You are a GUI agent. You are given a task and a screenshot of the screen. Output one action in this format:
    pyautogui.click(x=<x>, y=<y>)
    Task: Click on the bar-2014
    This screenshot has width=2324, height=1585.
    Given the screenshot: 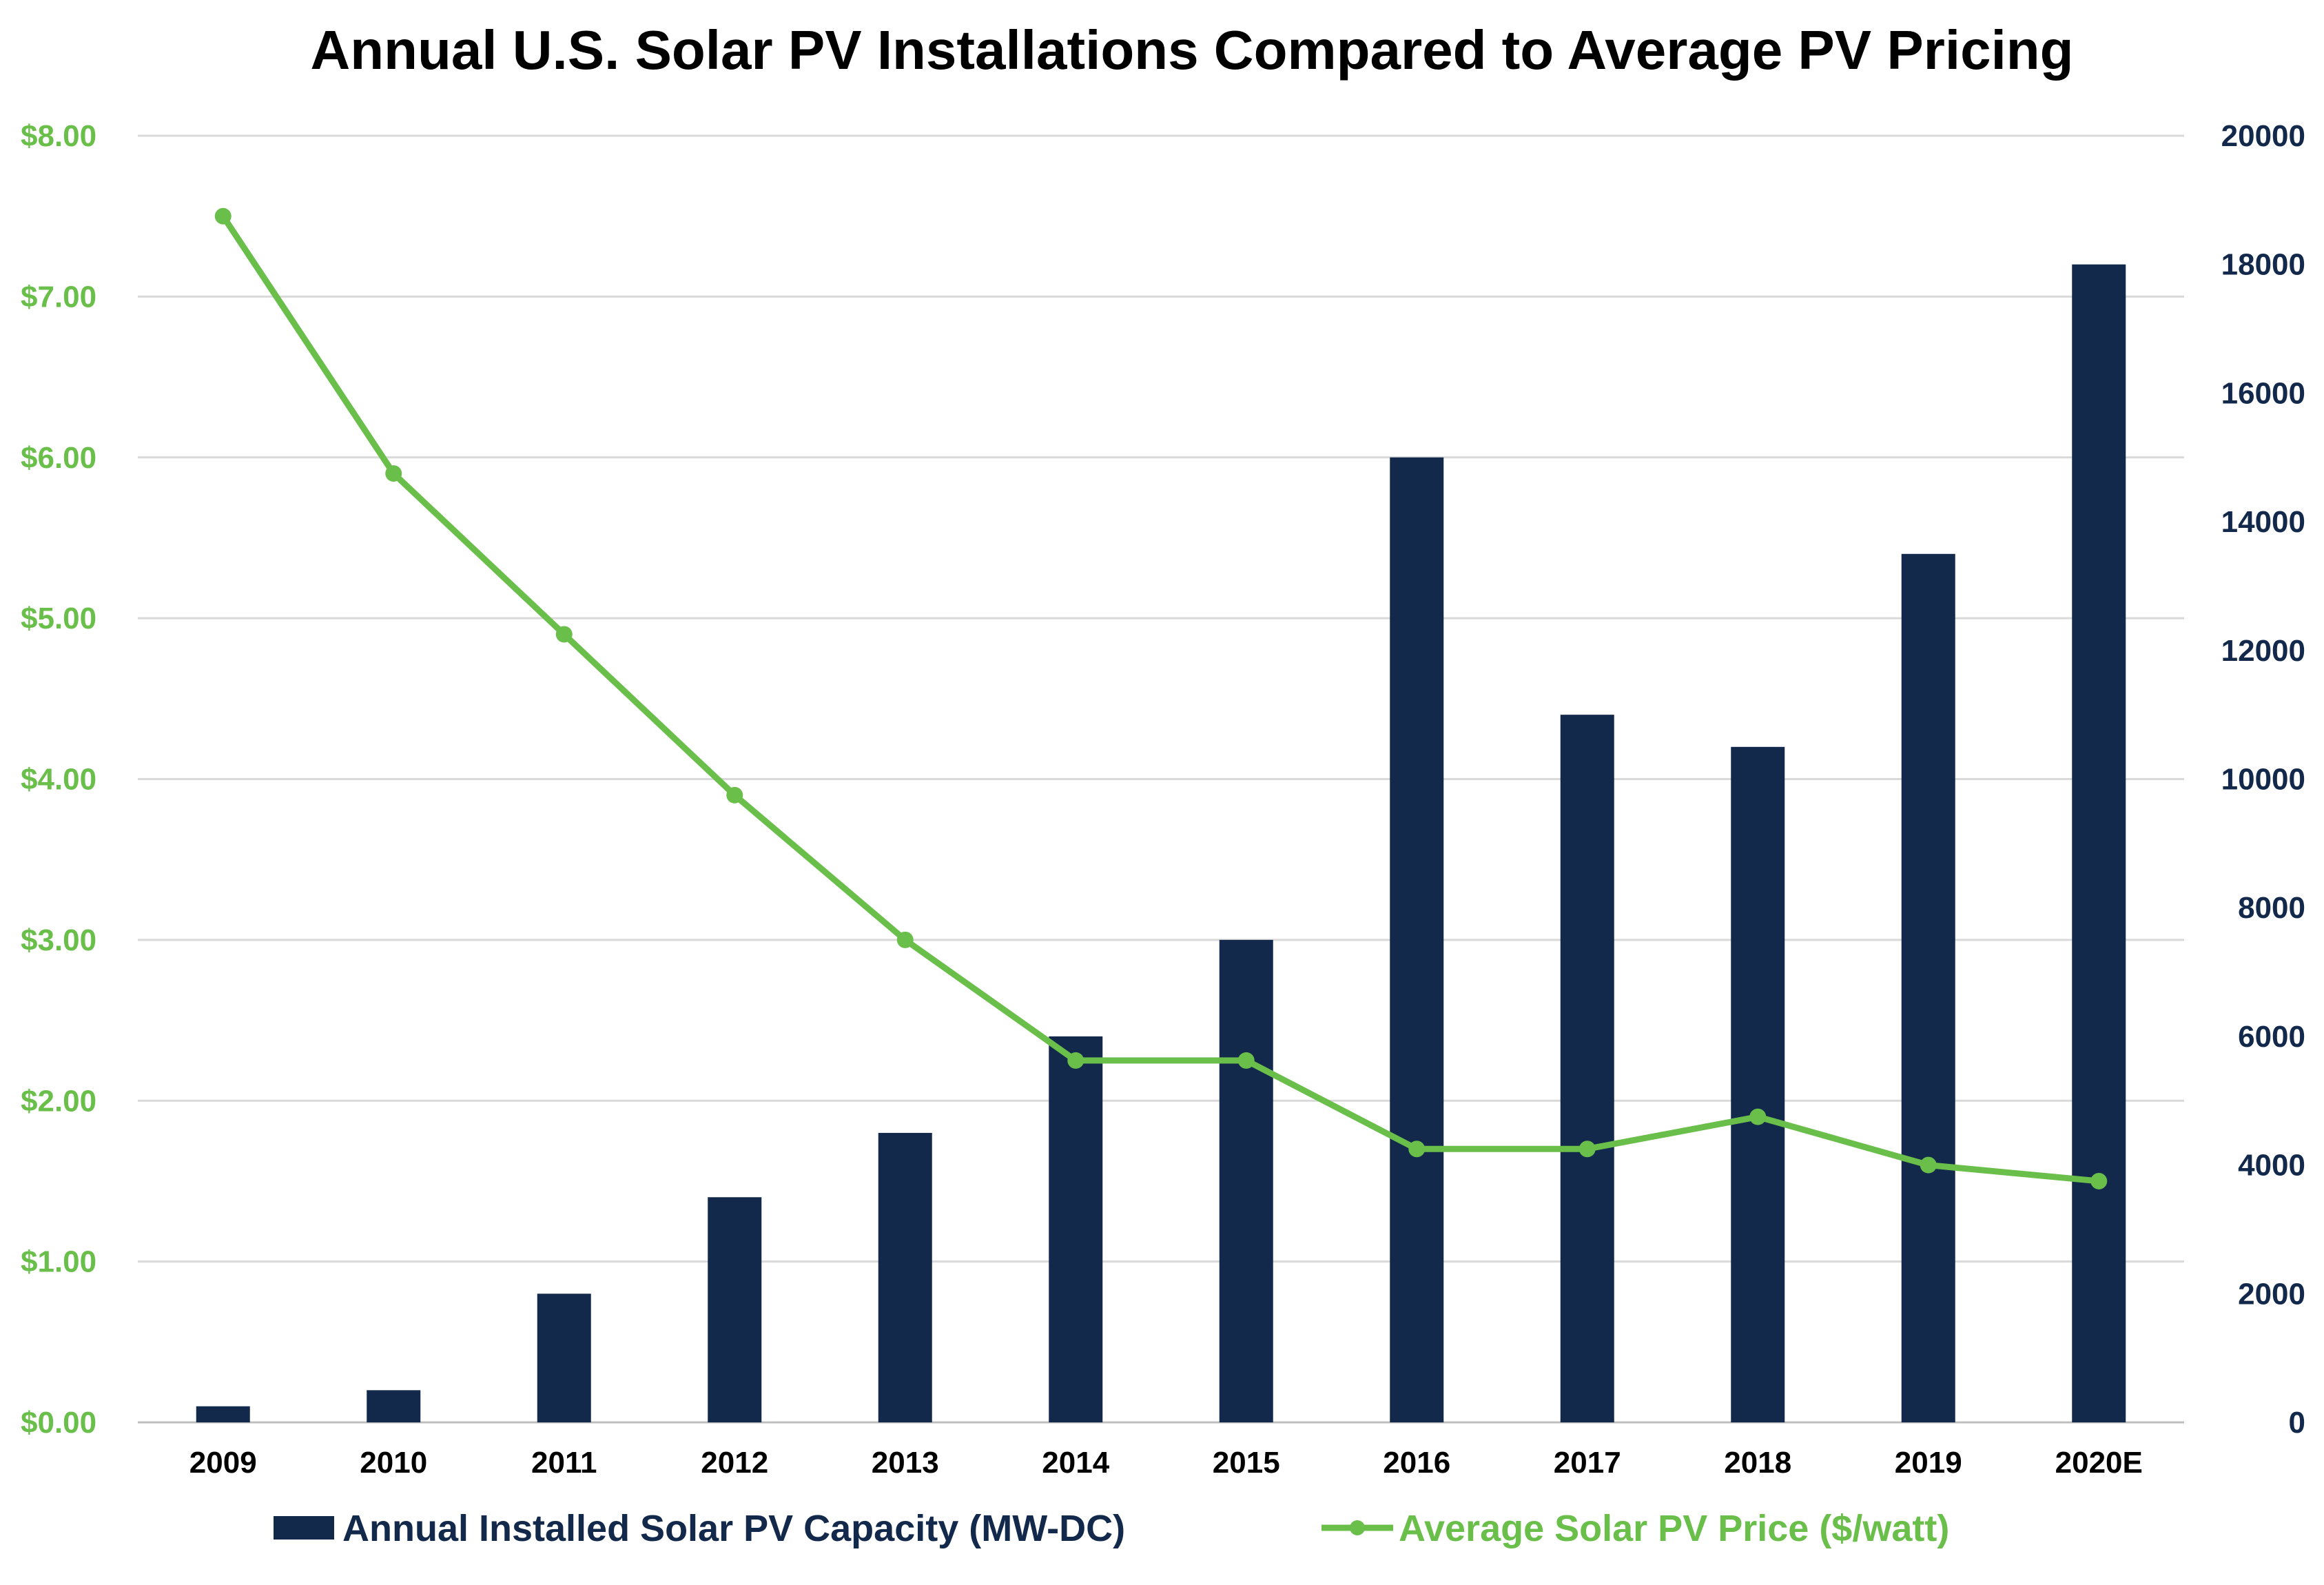 What is the action you would take?
    pyautogui.click(x=1076, y=1229)
    